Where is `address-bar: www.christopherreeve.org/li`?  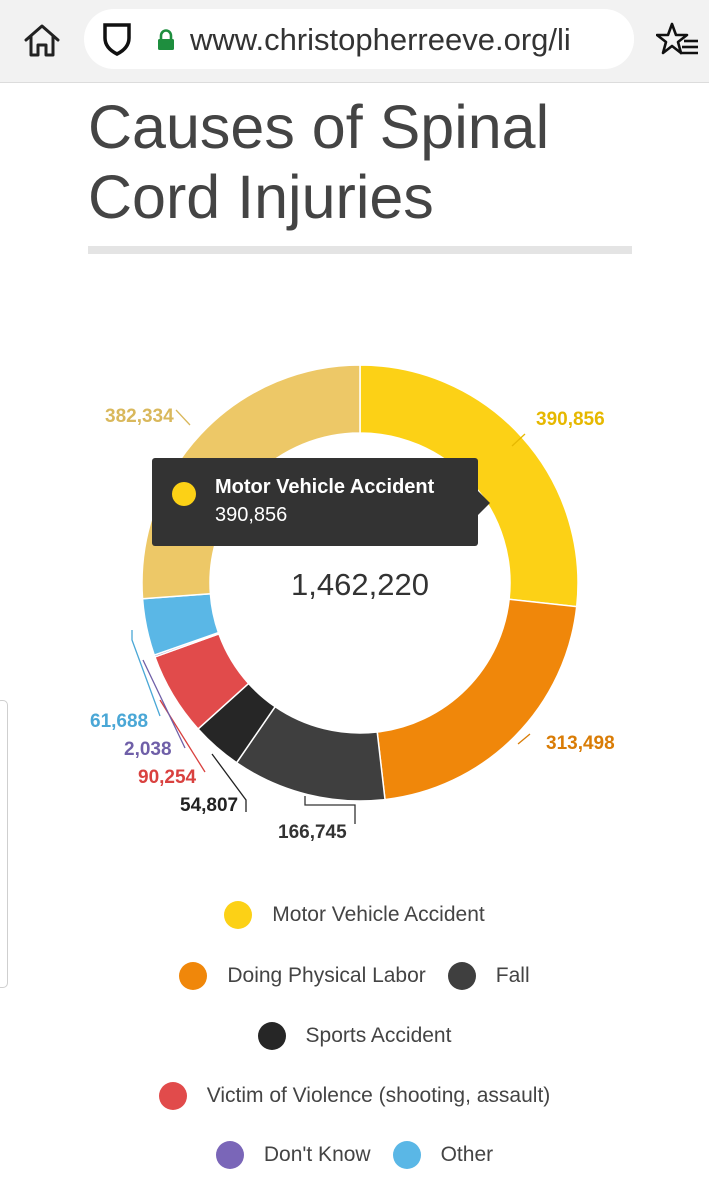
address-bar: www.christopherreeve.org/li is located at coordinates (359, 39).